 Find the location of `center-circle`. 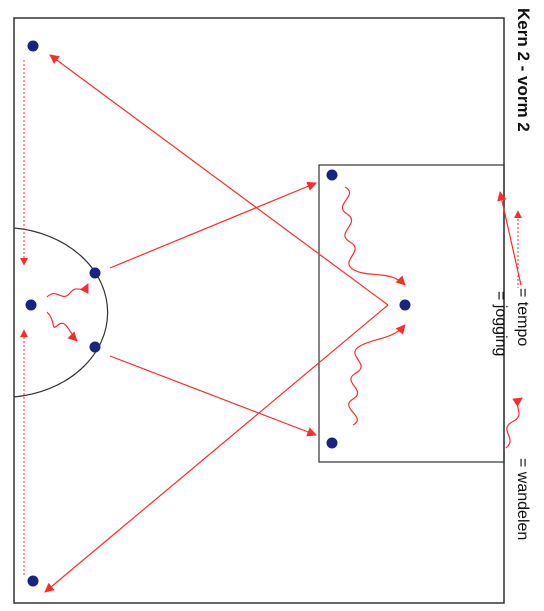

center-circle is located at coordinates (61, 312).